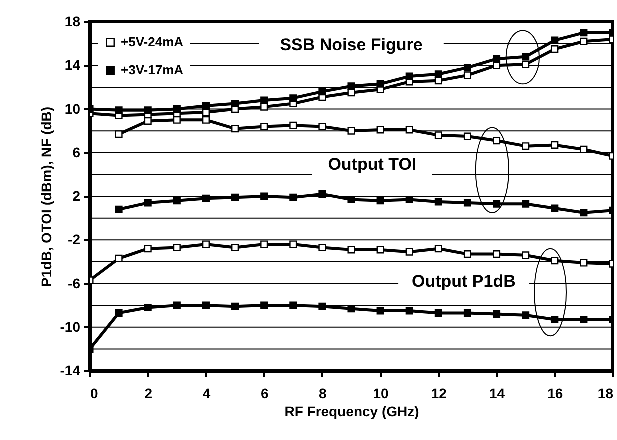  What do you see at coordinates (76, 196) in the screenshot?
I see `y-tick-label: 2` at bounding box center [76, 196].